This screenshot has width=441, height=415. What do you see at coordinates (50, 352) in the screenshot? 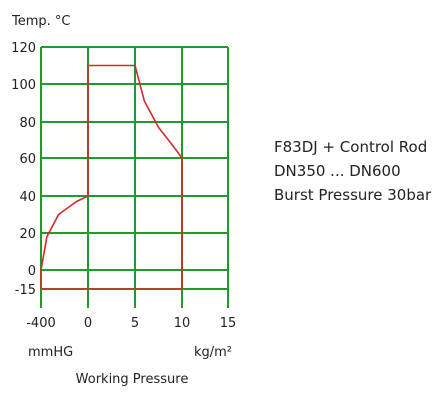
I see `x-unit-left: mmHG` at bounding box center [50, 352].